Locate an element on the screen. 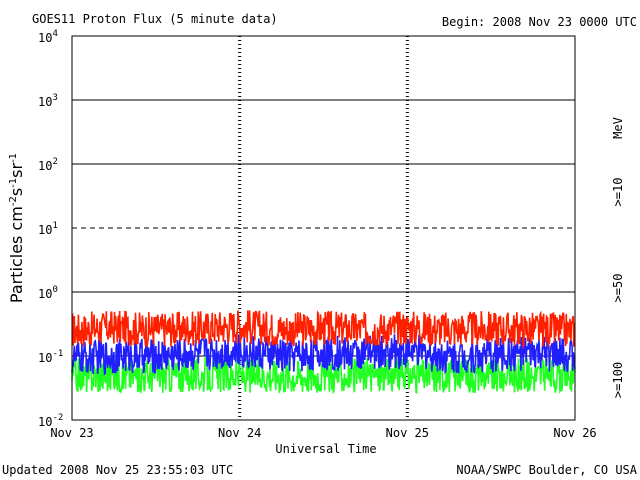 The height and width of the screenshot is (480, 640). legend-series-10mev: >=10 is located at coordinates (618, 192).